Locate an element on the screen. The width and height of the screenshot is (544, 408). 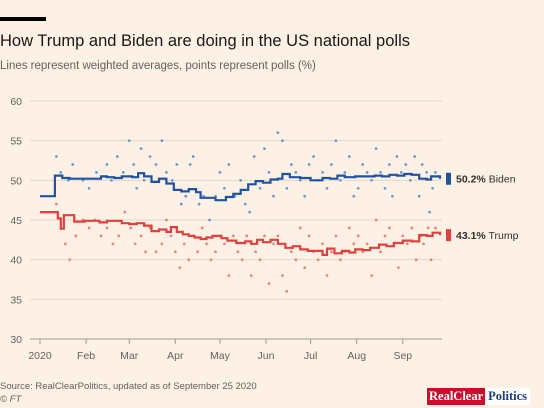
biden-end-label: 50.2% Biden is located at coordinates (486, 180).